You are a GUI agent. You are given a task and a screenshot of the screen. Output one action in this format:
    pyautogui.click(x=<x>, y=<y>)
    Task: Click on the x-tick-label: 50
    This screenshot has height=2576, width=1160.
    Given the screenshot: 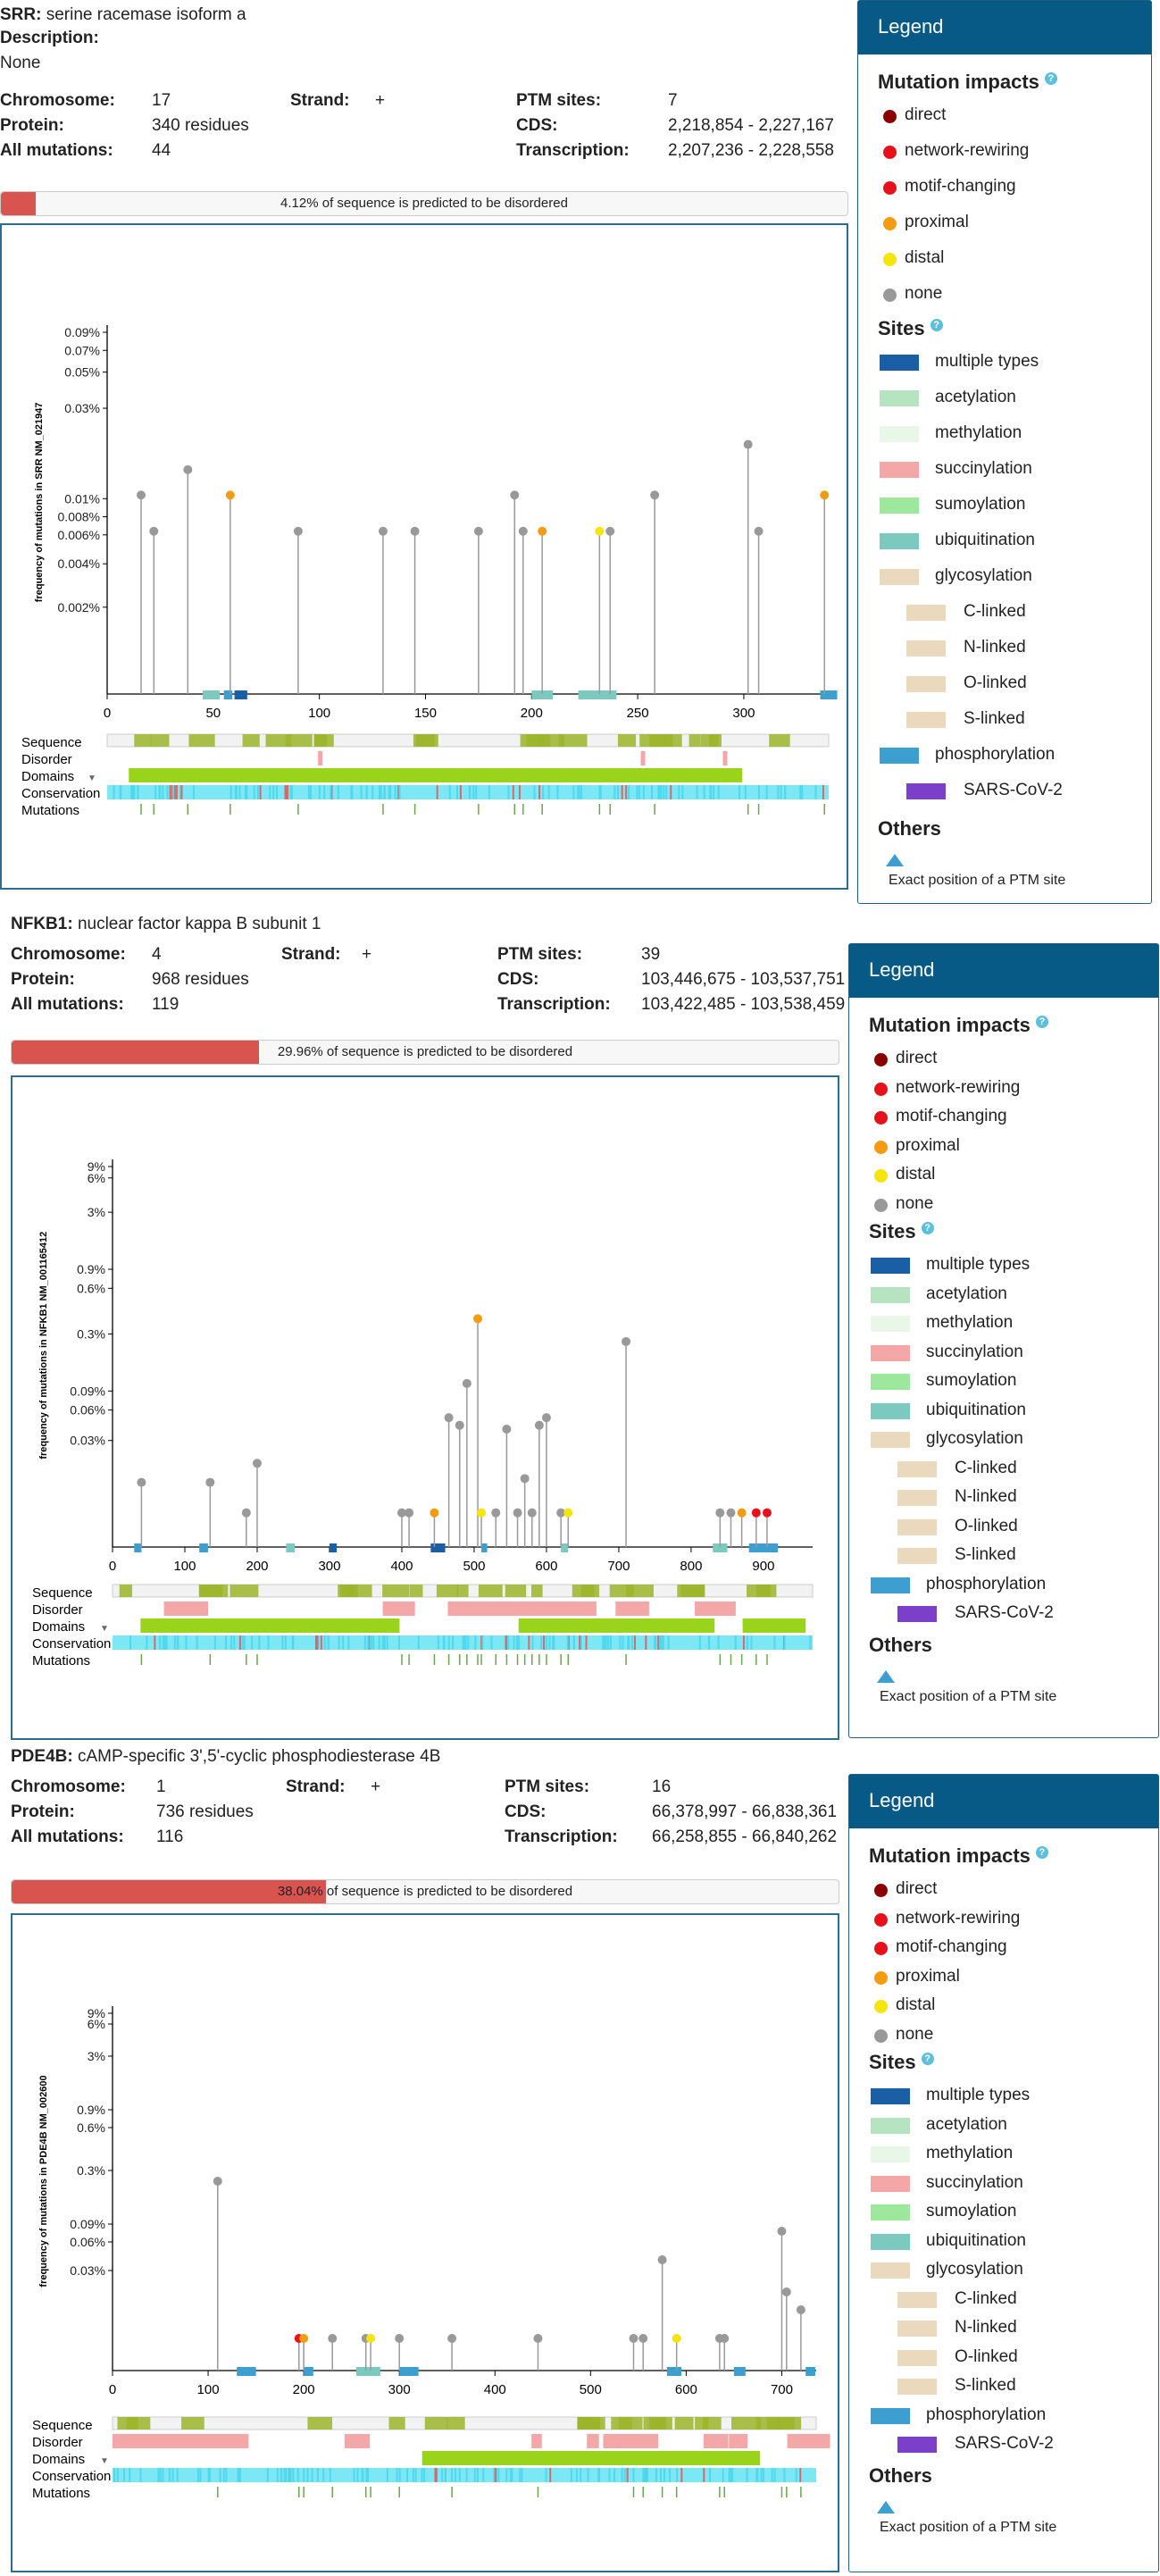 What is the action you would take?
    pyautogui.click(x=213, y=714)
    